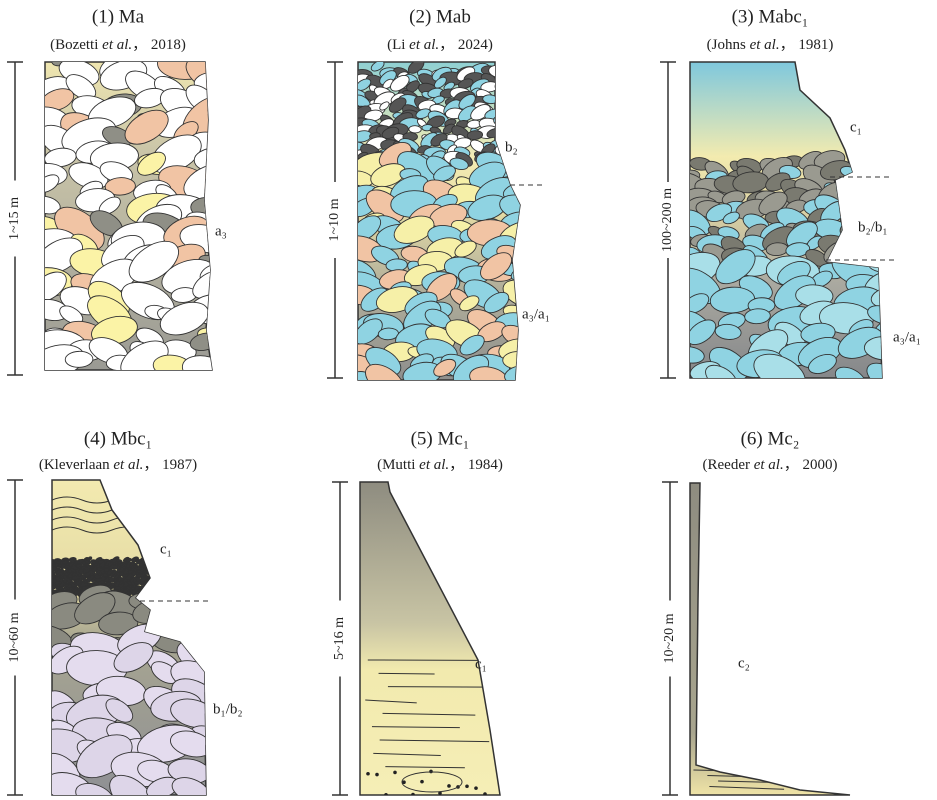 Image resolution: width=937 pixels, height=800 pixels. I want to click on log-column, so click(770, 639).